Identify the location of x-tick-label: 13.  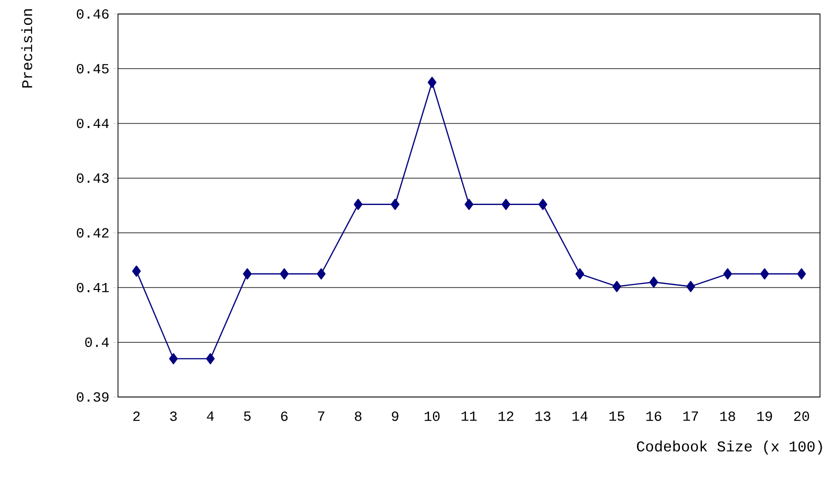
(543, 416).